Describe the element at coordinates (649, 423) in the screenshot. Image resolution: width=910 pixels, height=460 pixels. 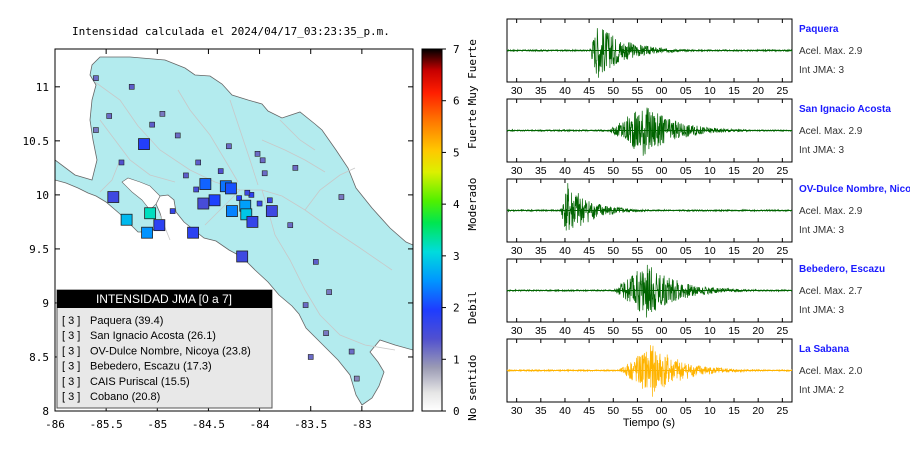
I see `time-axis-label: Tiempo (s)` at that location.